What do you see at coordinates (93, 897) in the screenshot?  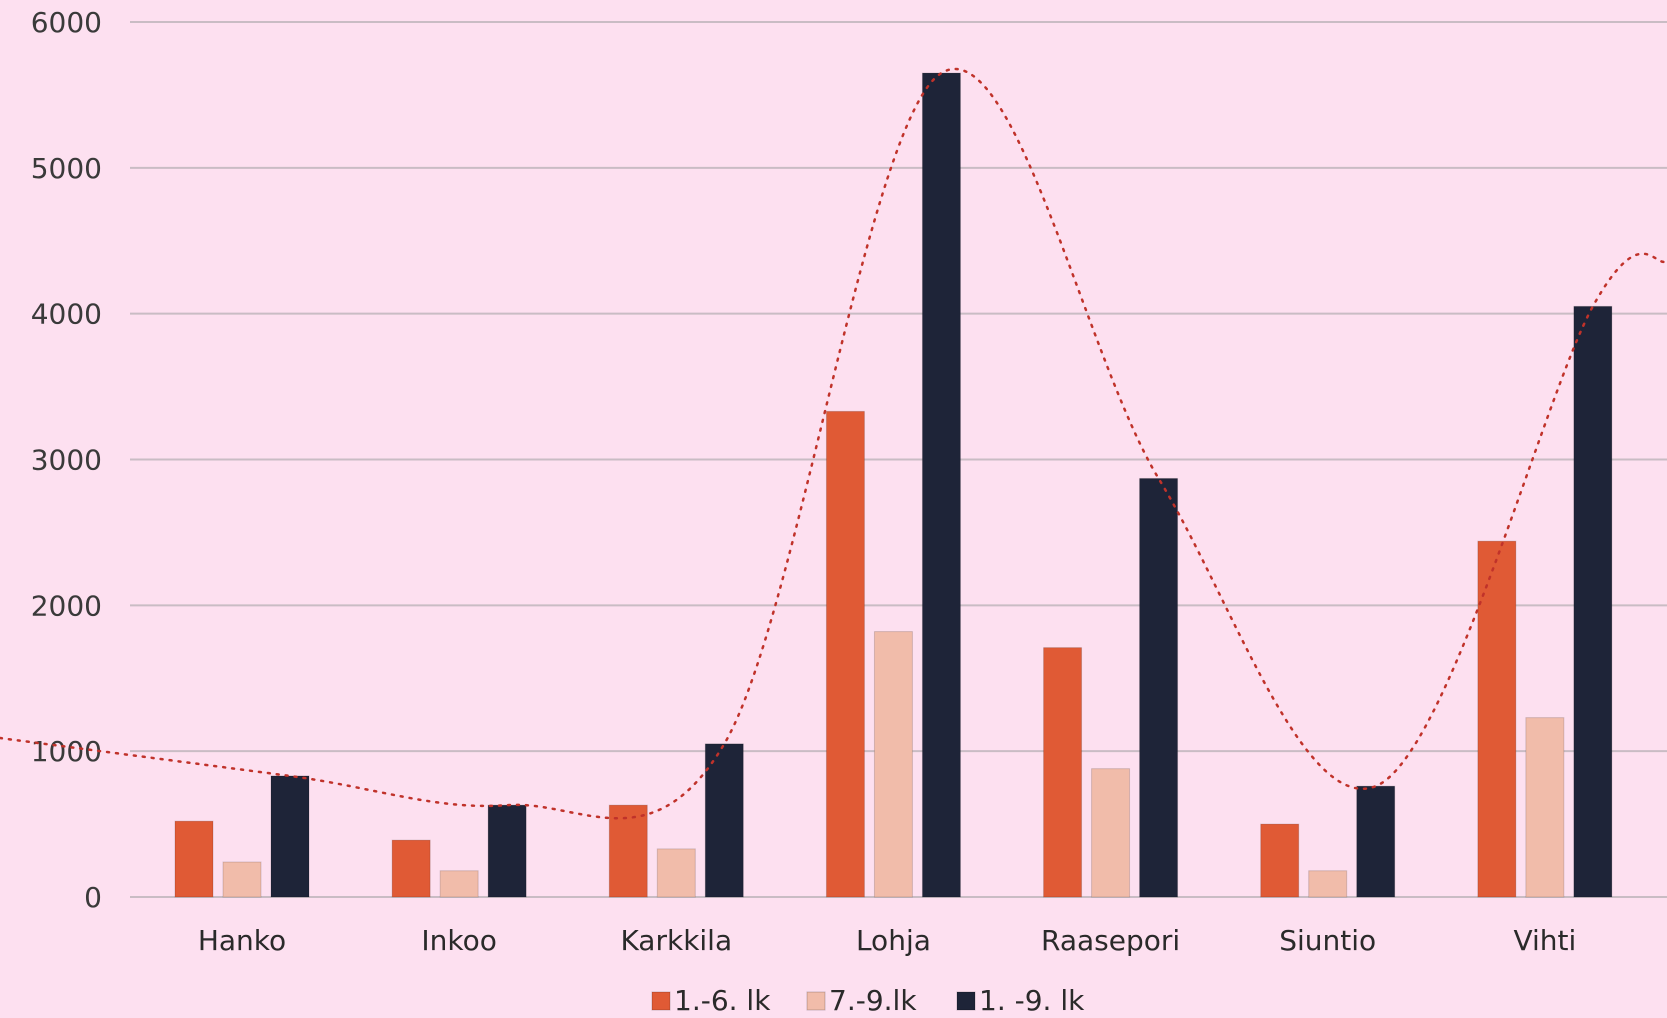 I see `y-tick-label: 0` at bounding box center [93, 897].